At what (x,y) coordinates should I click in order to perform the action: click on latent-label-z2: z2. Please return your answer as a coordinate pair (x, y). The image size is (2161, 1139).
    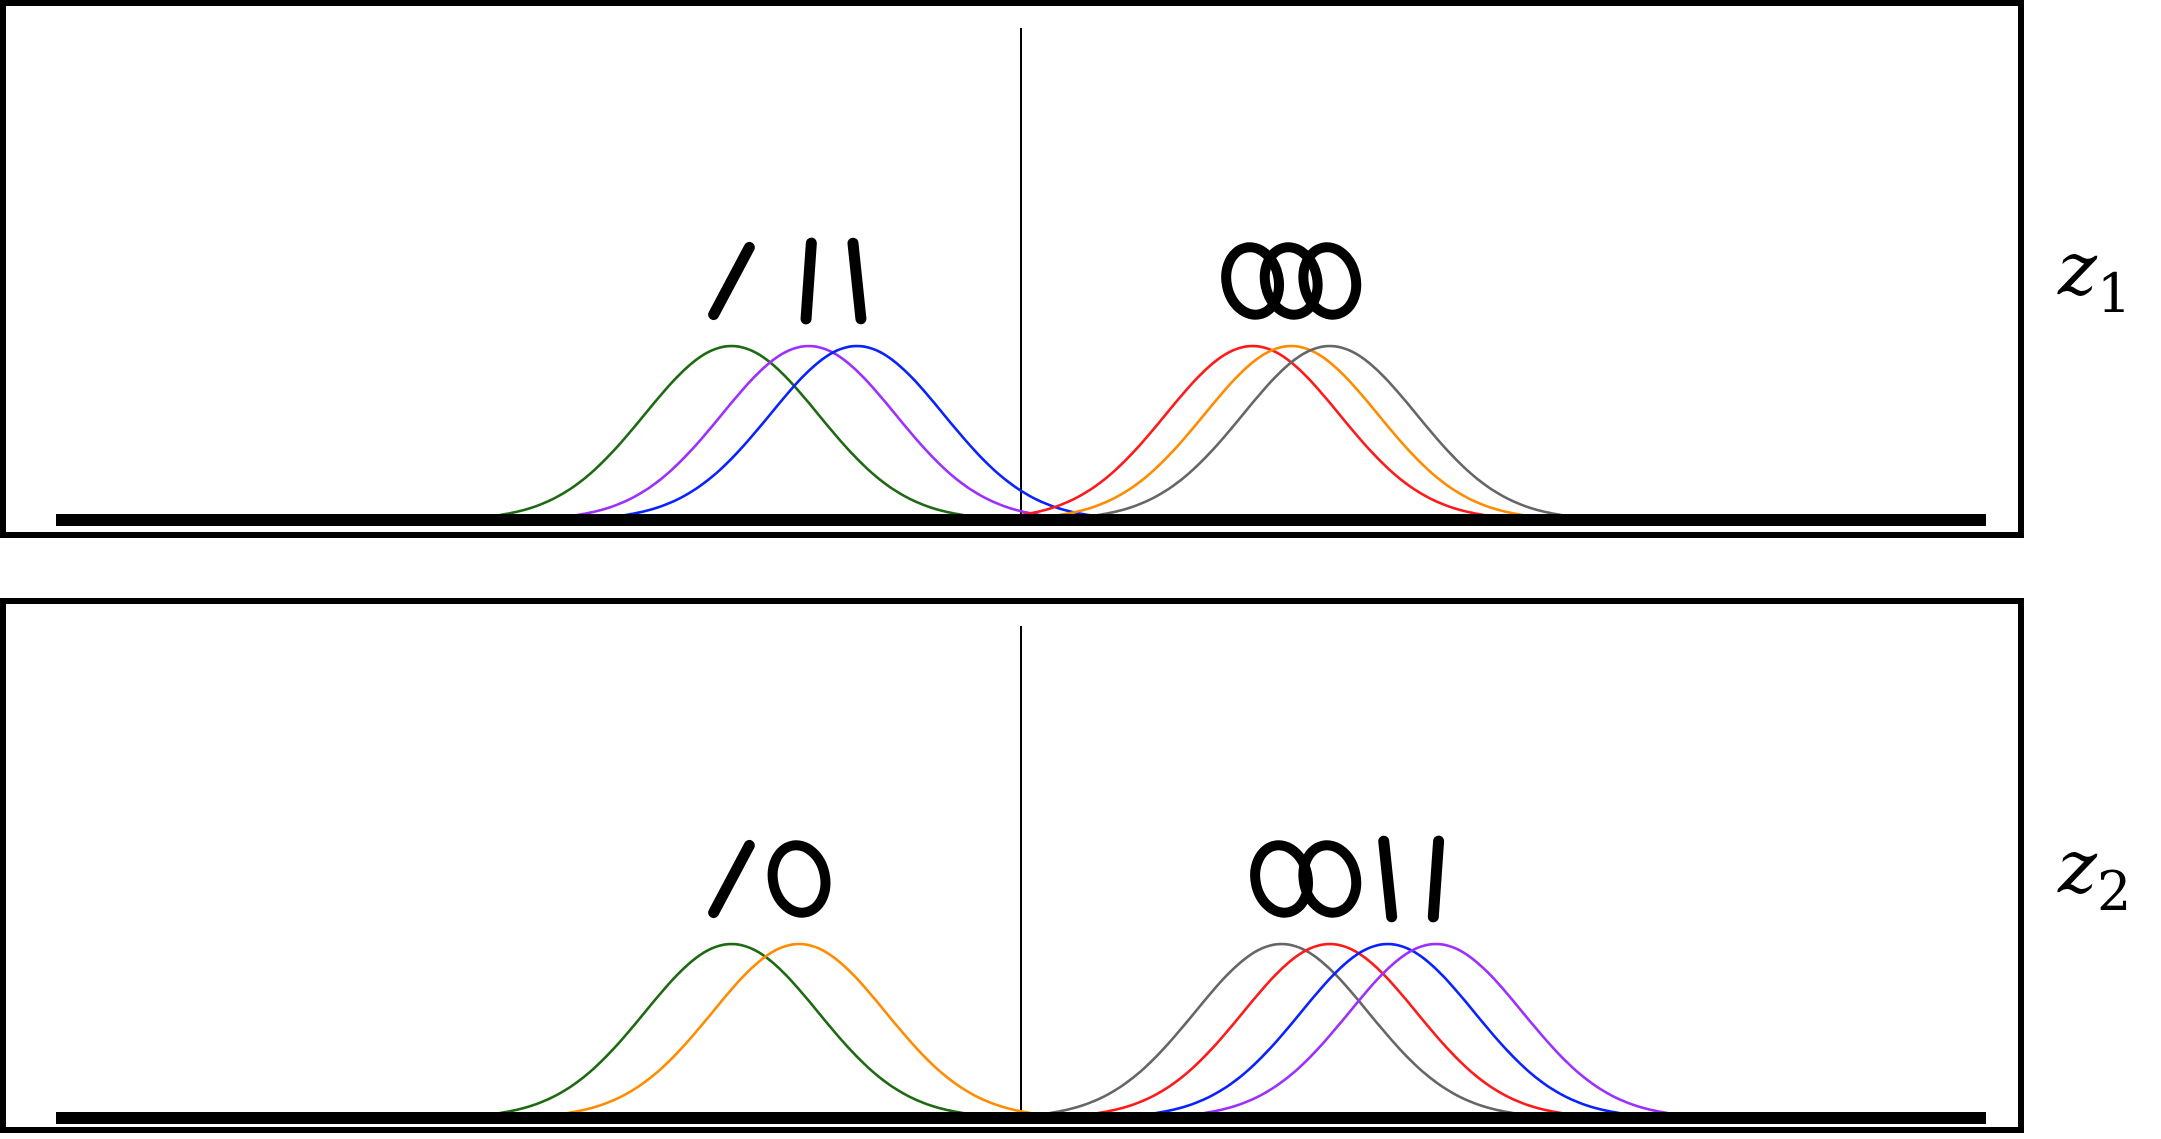
    Looking at the image, I should click on (2095, 873).